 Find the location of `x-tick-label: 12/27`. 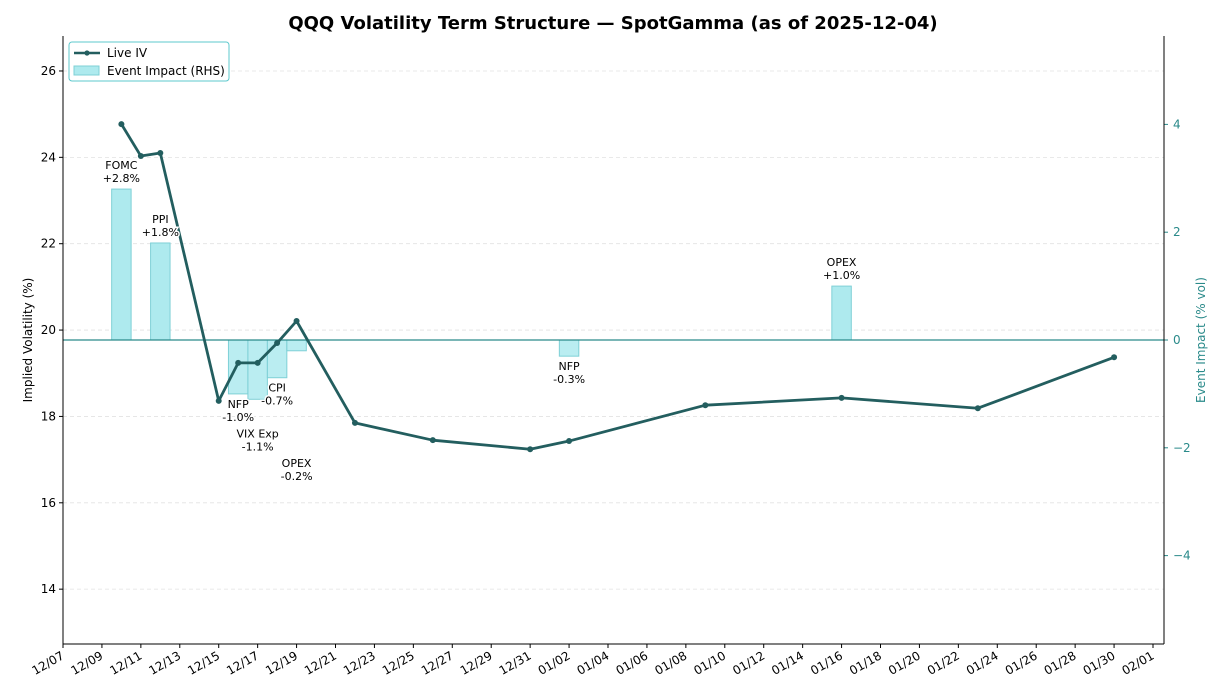

x-tick-label: 12/27 is located at coordinates (437, 662).